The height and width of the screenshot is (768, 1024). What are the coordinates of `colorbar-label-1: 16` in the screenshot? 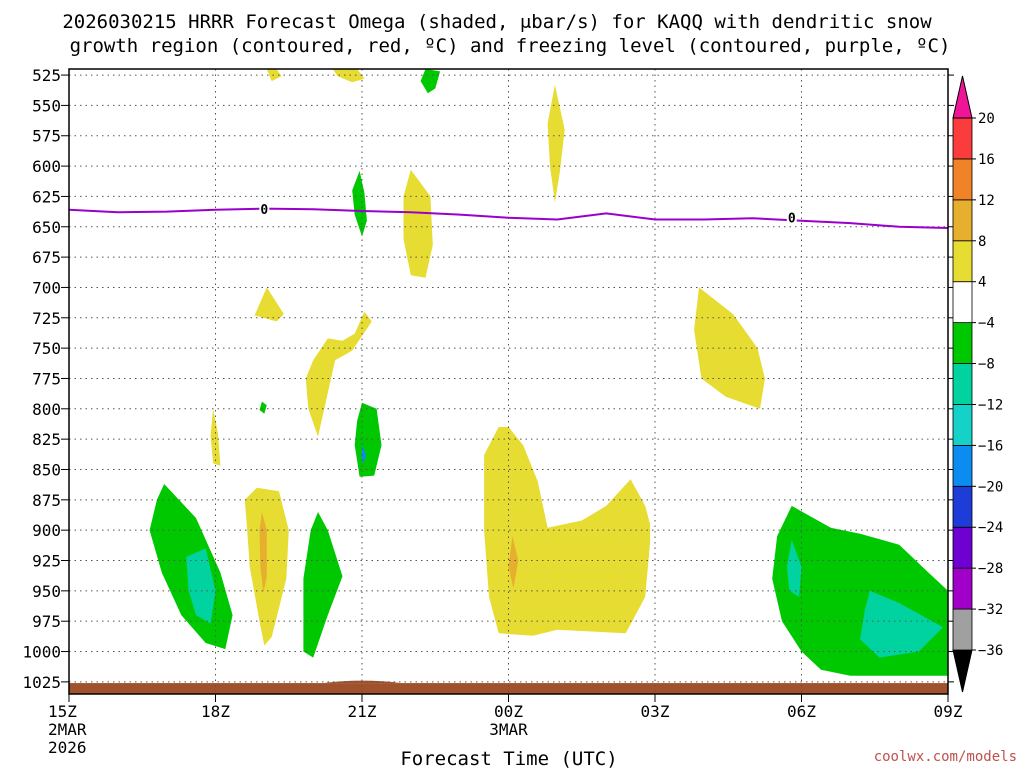 It's located at (986, 160).